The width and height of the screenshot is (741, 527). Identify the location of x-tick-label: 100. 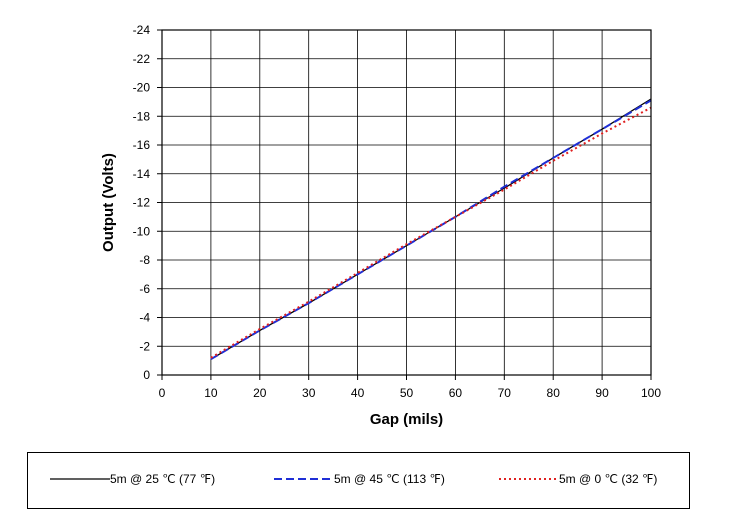
(651, 393).